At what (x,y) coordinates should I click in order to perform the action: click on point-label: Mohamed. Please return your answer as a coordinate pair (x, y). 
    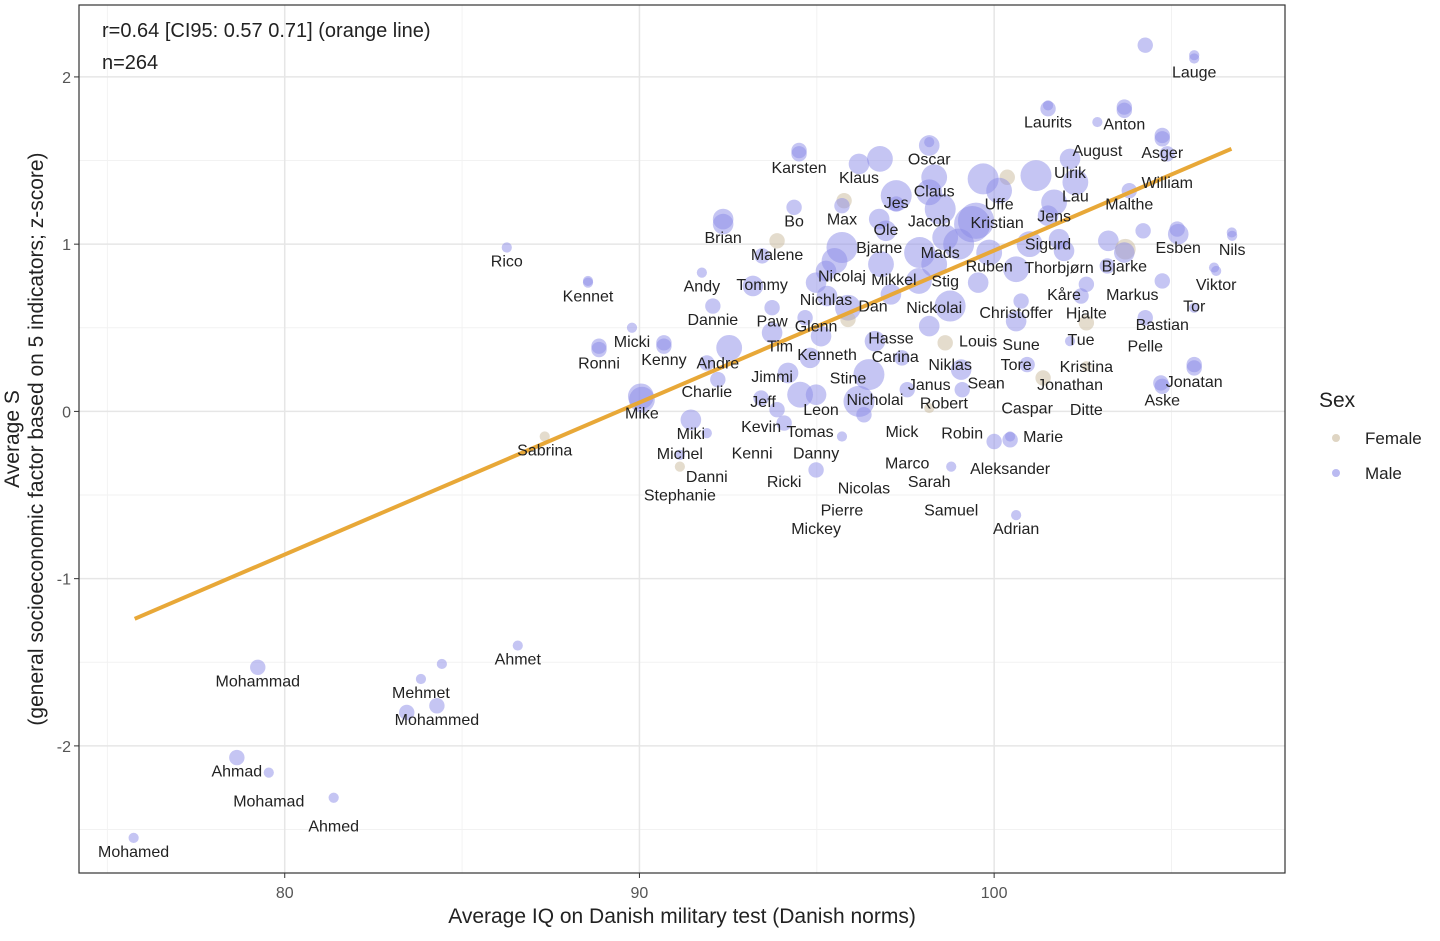
    Looking at the image, I should click on (133, 852).